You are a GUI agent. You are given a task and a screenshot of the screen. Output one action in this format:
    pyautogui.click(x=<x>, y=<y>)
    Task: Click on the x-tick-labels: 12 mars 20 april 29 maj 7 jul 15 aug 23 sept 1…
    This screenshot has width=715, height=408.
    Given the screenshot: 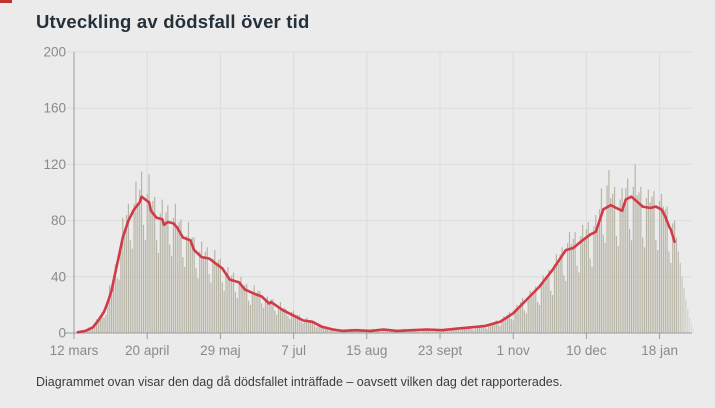 What is the action you would take?
    pyautogui.click(x=364, y=350)
    